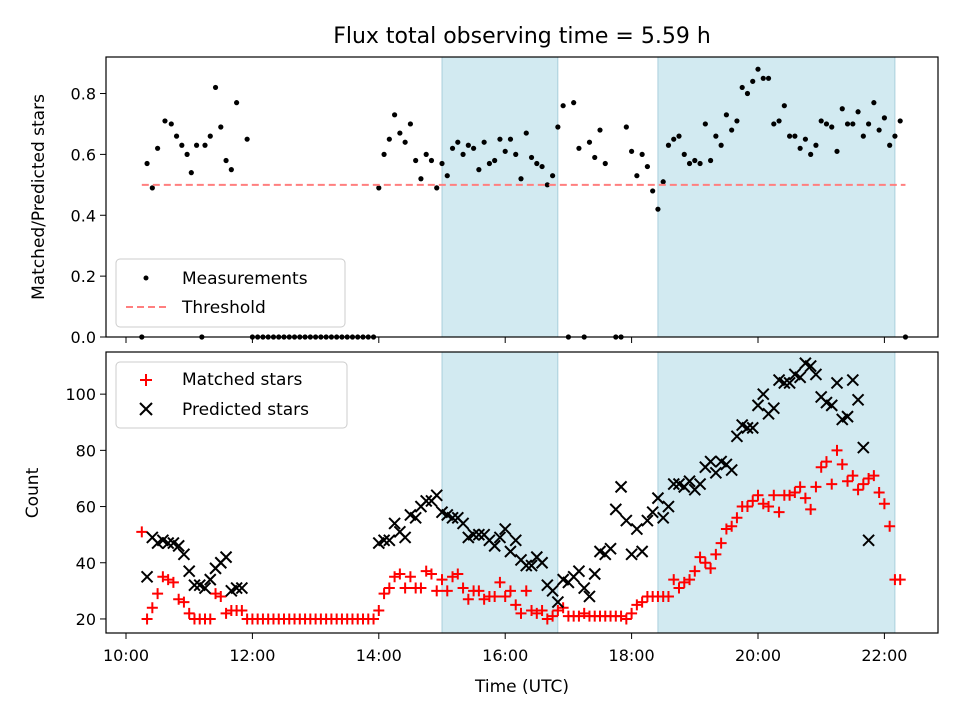 Image resolution: width=960 pixels, height=720 pixels. What do you see at coordinates (252, 655) in the screenshot?
I see `x-tick-label-1: 12:00` at bounding box center [252, 655].